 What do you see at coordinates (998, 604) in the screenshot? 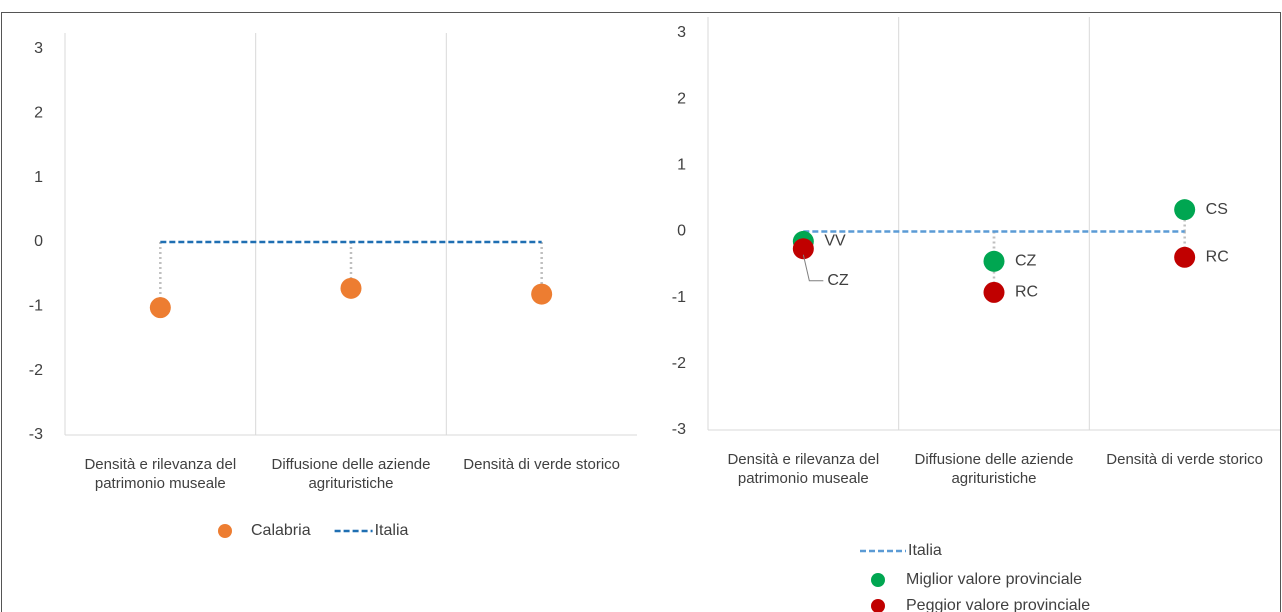
I see `legend-label: Peggior valore provinciale` at bounding box center [998, 604].